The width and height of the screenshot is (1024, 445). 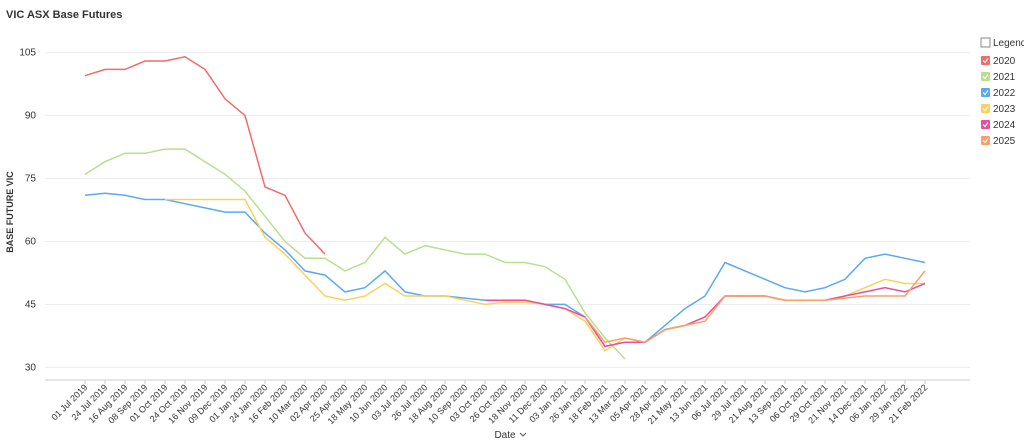 I want to click on y-tick-label: 30, so click(x=31, y=367).